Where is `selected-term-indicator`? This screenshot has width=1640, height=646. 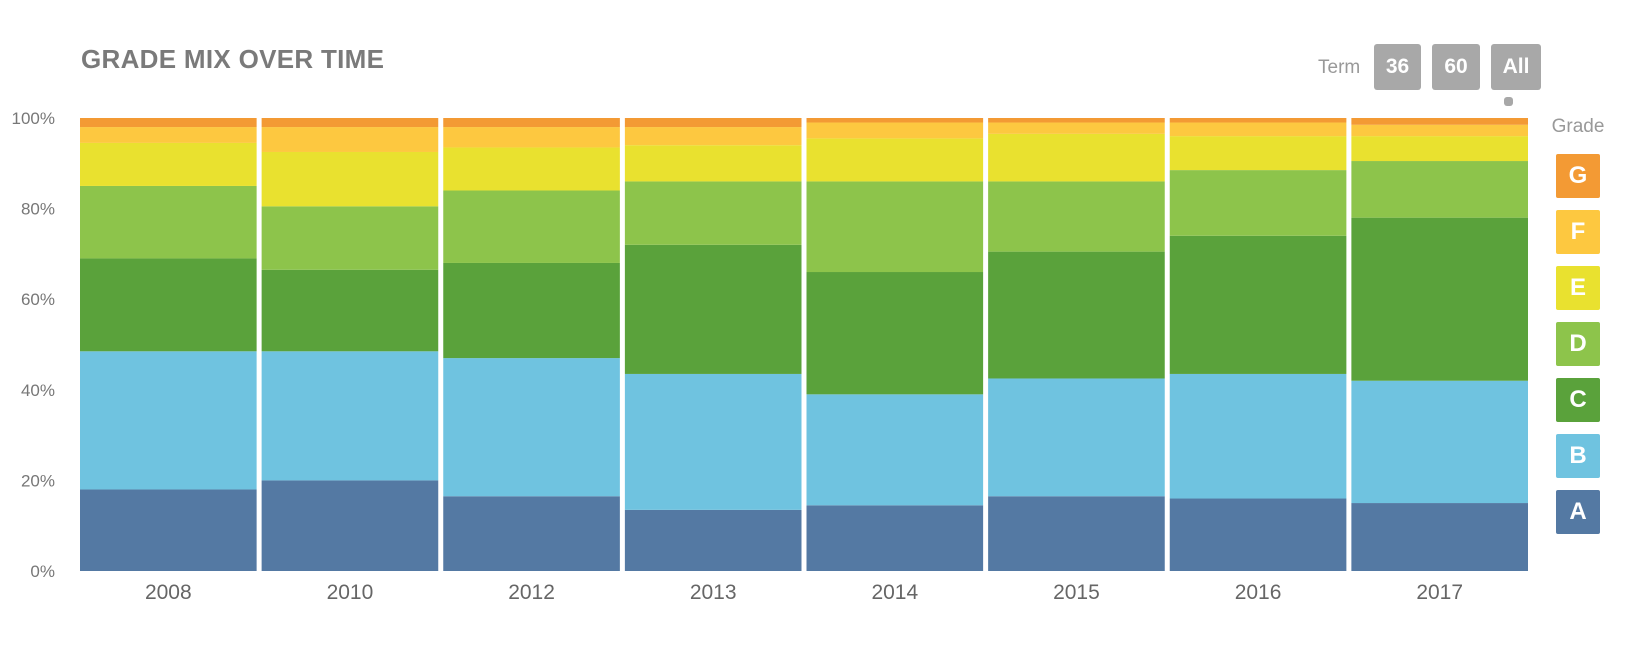
selected-term-indicator is located at coordinates (1508, 101).